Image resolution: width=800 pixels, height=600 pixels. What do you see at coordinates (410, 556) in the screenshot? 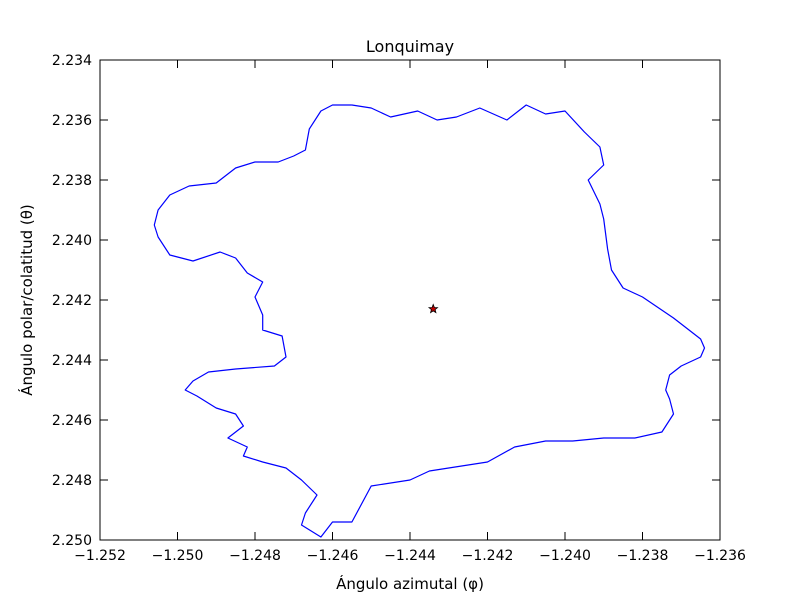
I see `x-tick-label: −1.244` at bounding box center [410, 556].